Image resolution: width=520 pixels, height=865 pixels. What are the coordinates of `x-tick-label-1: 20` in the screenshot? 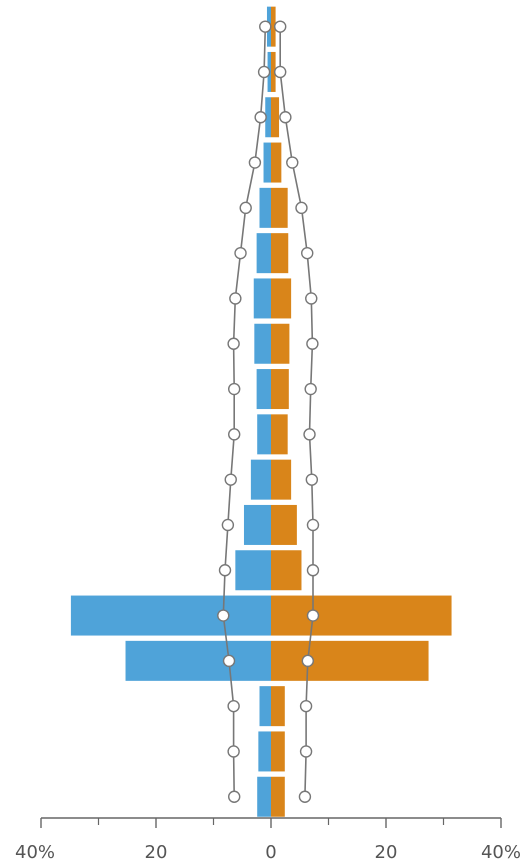 It's located at (156, 852).